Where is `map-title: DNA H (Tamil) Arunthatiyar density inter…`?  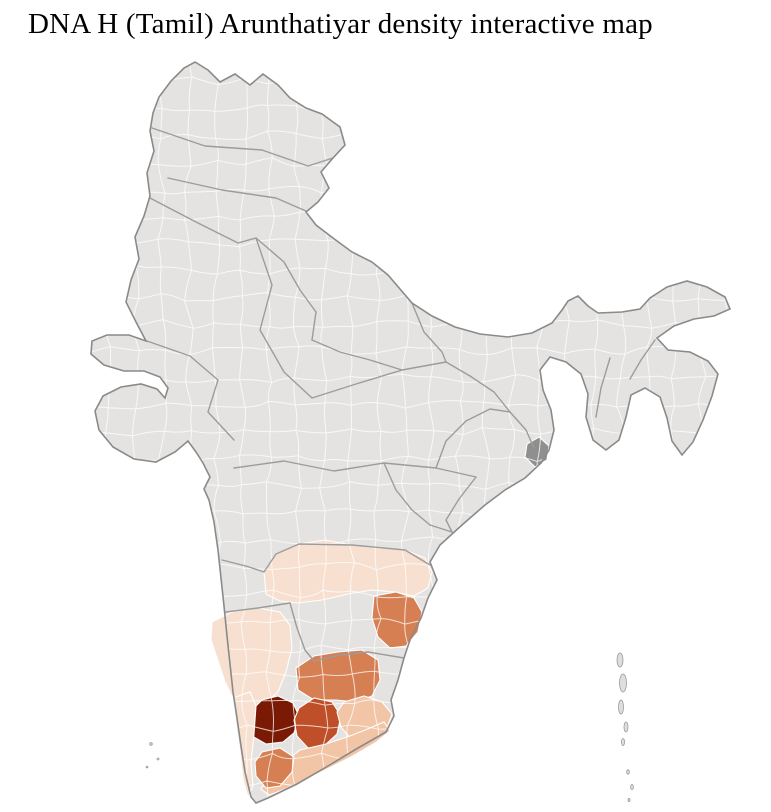
map-title: DNA H (Tamil) Arunthatiyar density inter… is located at coordinates (340, 24).